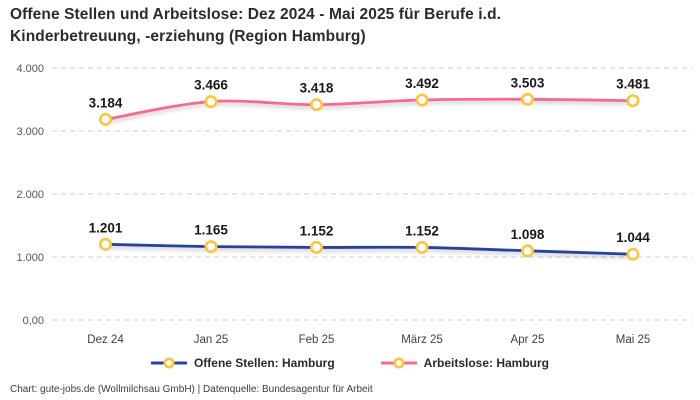 The height and width of the screenshot is (400, 700). I want to click on x-axis-tick-label: Jan 25, so click(211, 340).